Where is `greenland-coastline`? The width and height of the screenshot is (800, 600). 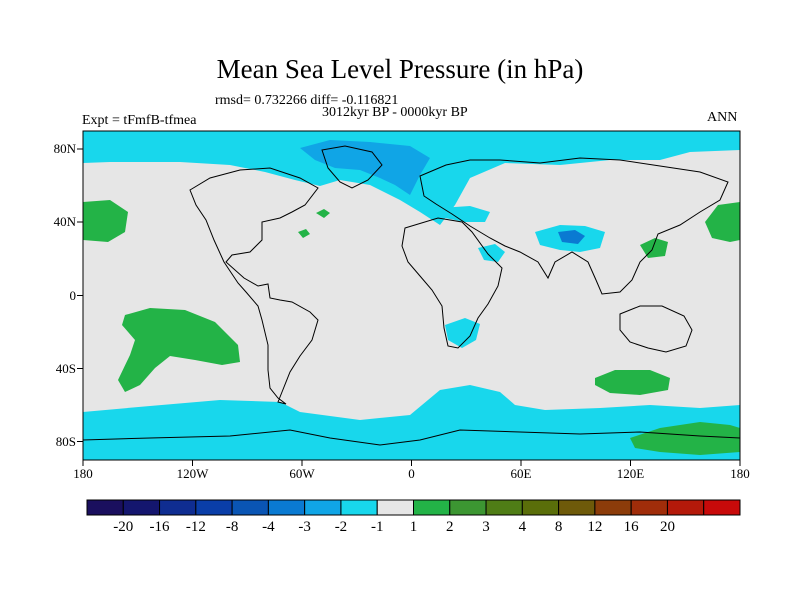
greenland-coastline is located at coordinates (352, 167).